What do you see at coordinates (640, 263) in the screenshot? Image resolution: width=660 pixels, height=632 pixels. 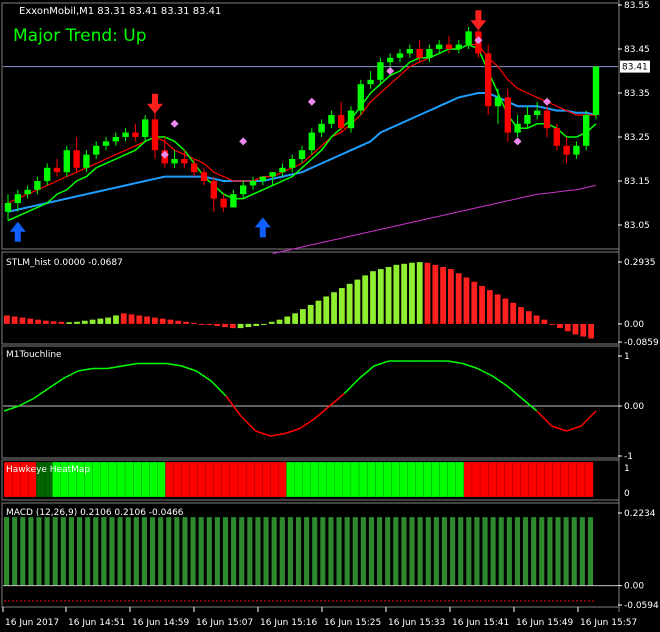 I see `y-tick-label: 0.2935` at bounding box center [640, 263].